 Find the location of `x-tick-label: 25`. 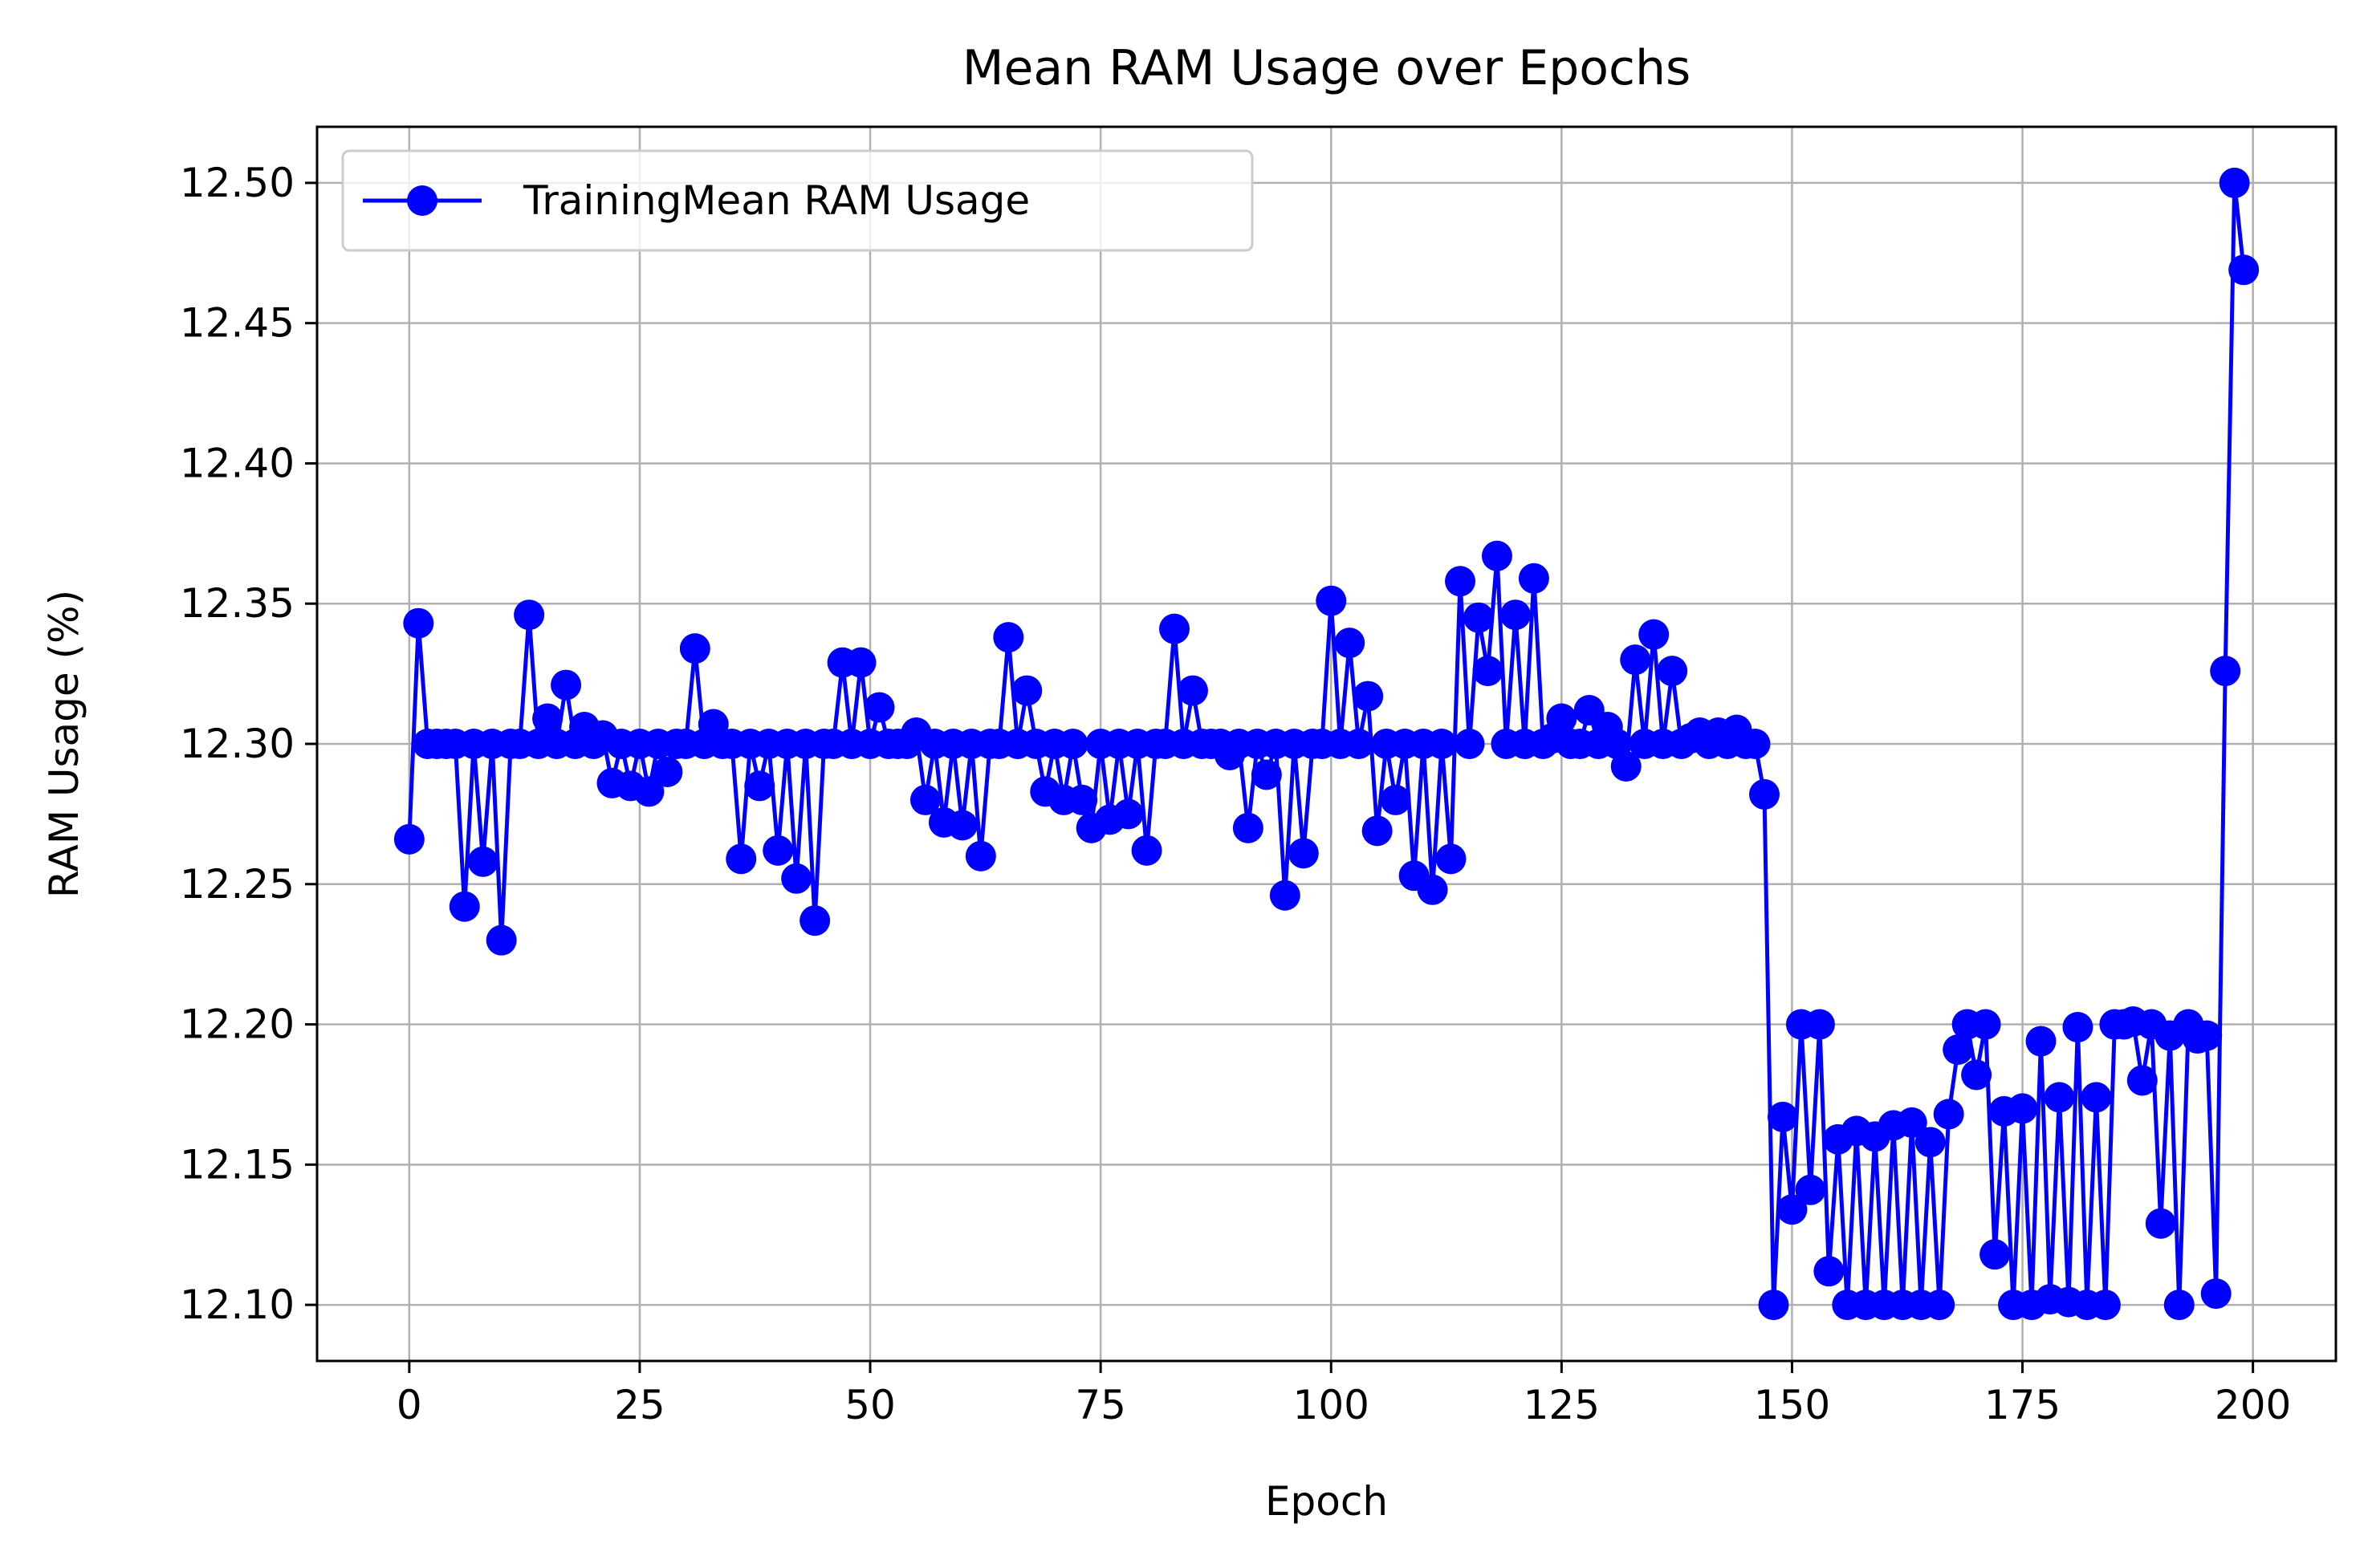

x-tick-label: 25 is located at coordinates (639, 1405).